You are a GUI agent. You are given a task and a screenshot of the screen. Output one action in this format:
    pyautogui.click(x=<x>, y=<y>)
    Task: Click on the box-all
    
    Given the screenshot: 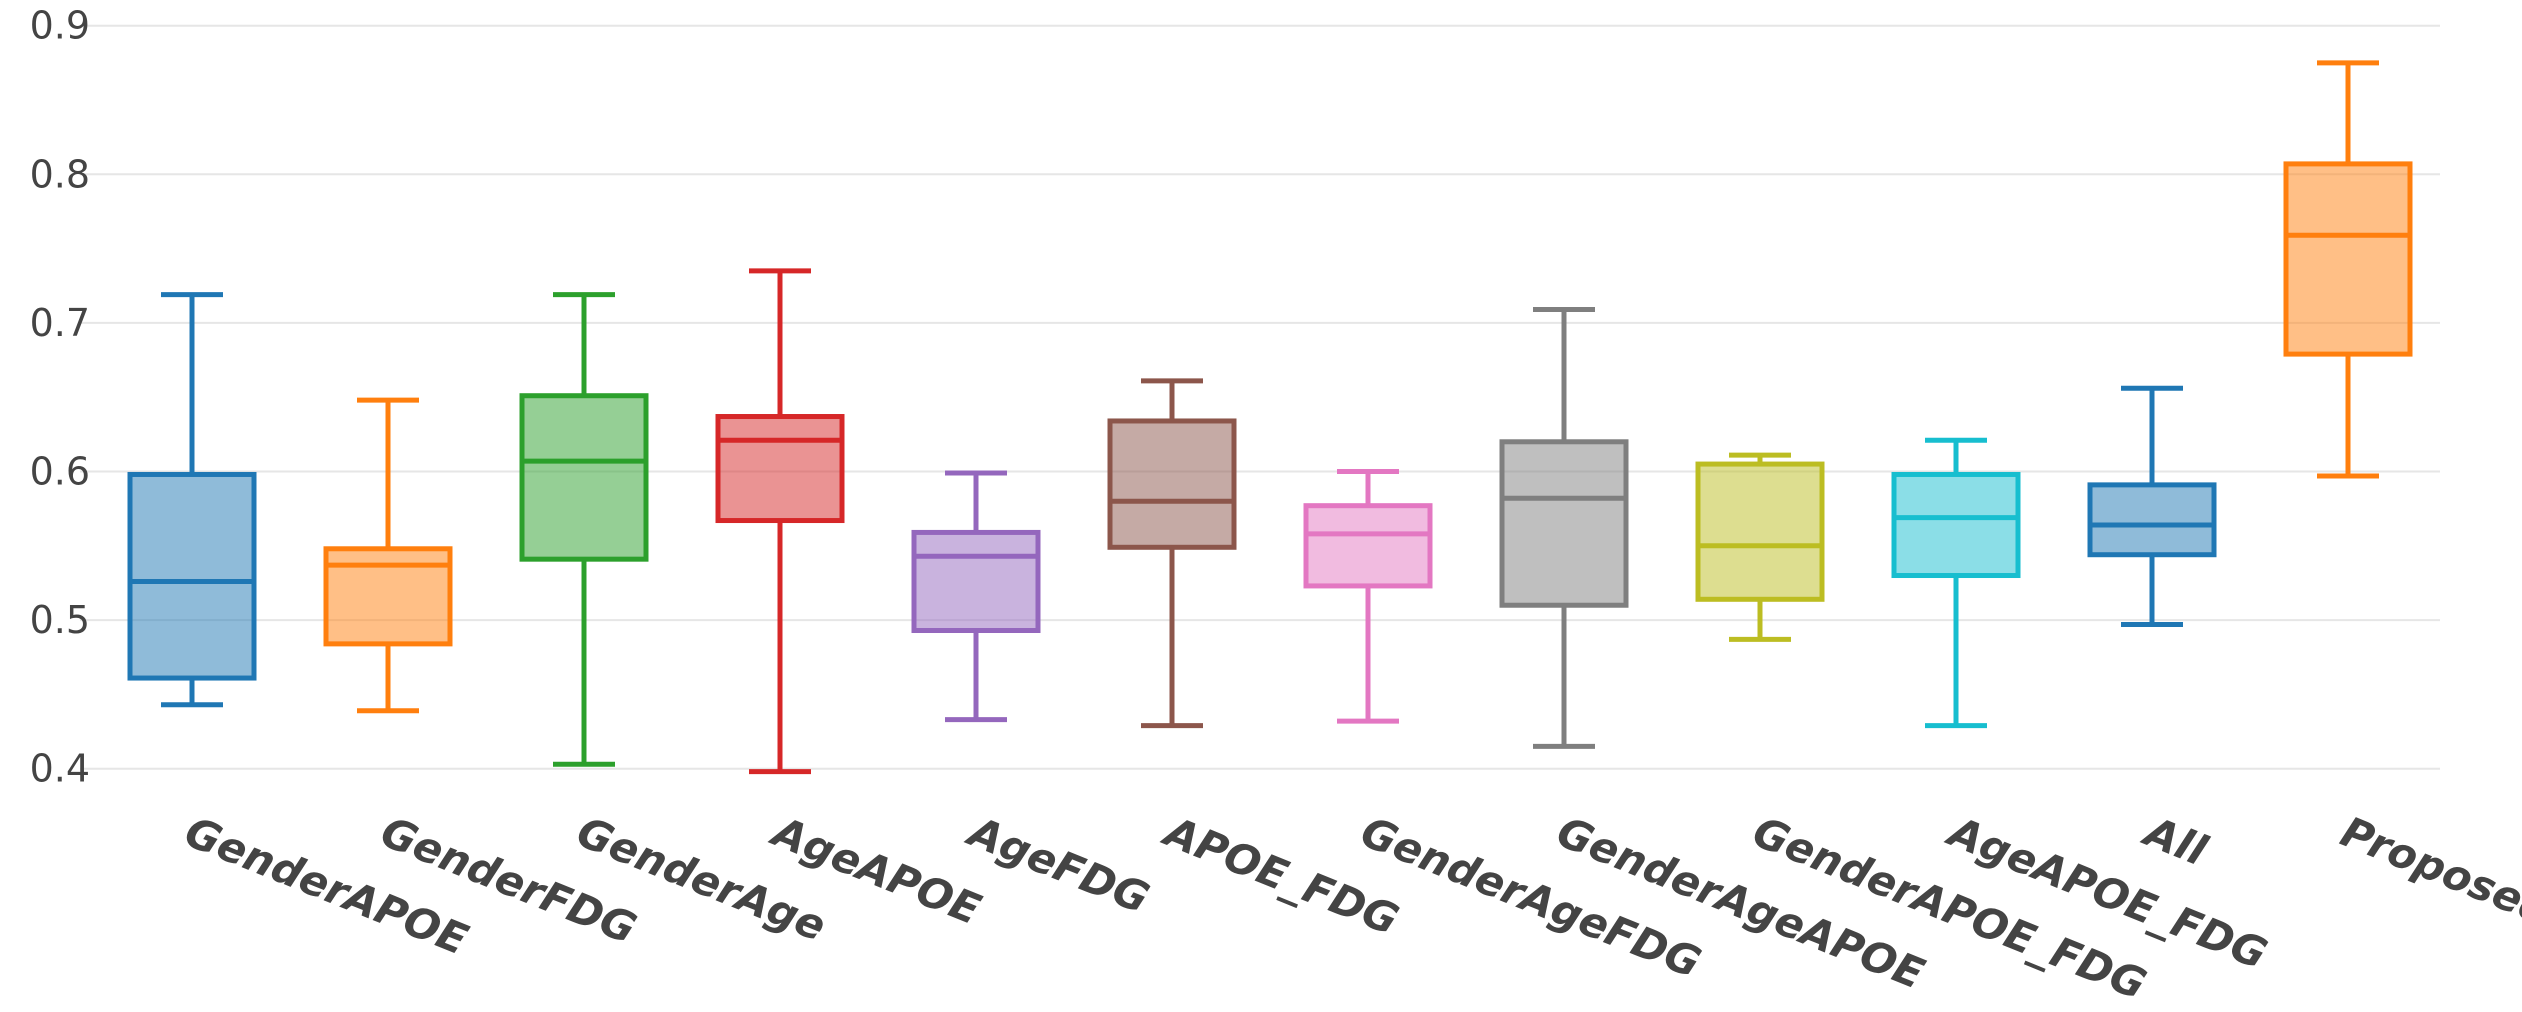 What is the action you would take?
    pyautogui.click(x=2152, y=506)
    